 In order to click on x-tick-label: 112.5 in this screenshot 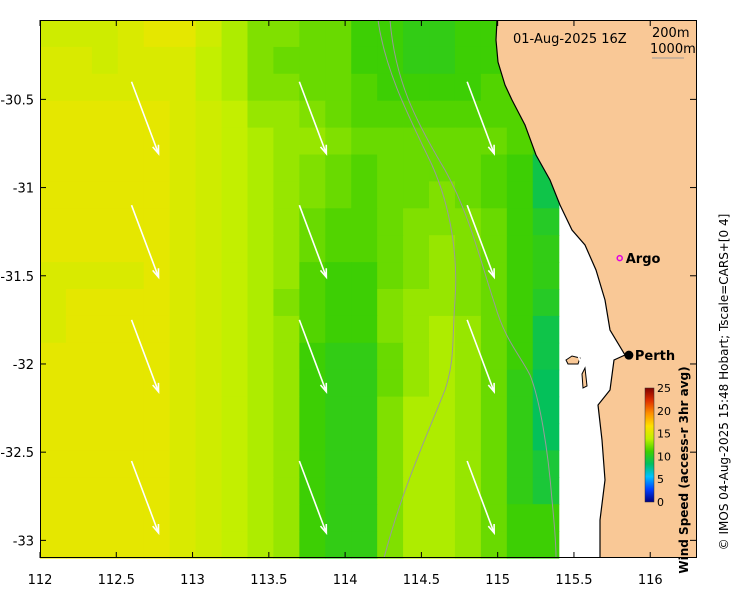, I will do `click(116, 580)`.